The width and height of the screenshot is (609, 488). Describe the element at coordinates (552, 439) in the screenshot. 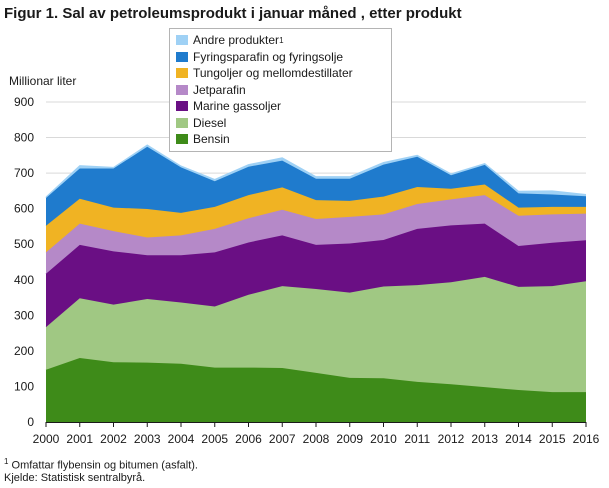

I see `x-tick-label-2015: 2015` at that location.